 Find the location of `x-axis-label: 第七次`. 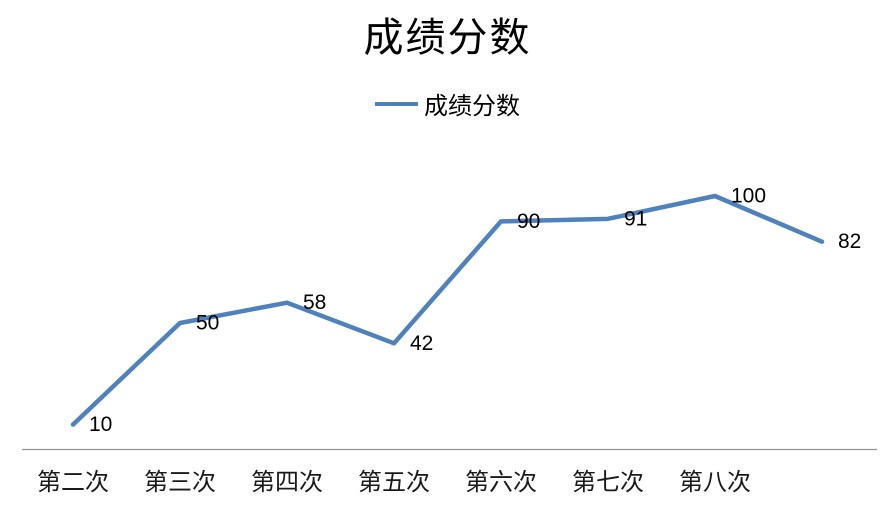

x-axis-label: 第七次 is located at coordinates (608, 482).